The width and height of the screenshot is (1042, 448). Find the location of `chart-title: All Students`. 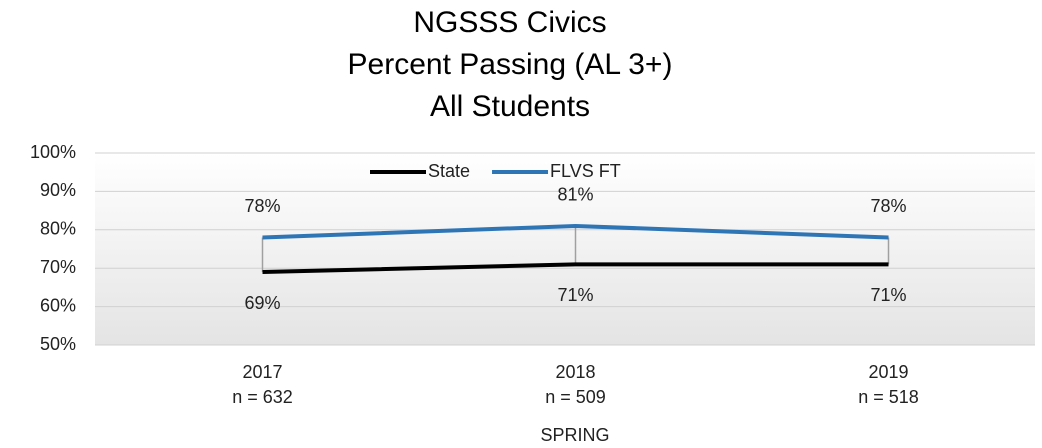

chart-title: All Students is located at coordinates (510, 106).